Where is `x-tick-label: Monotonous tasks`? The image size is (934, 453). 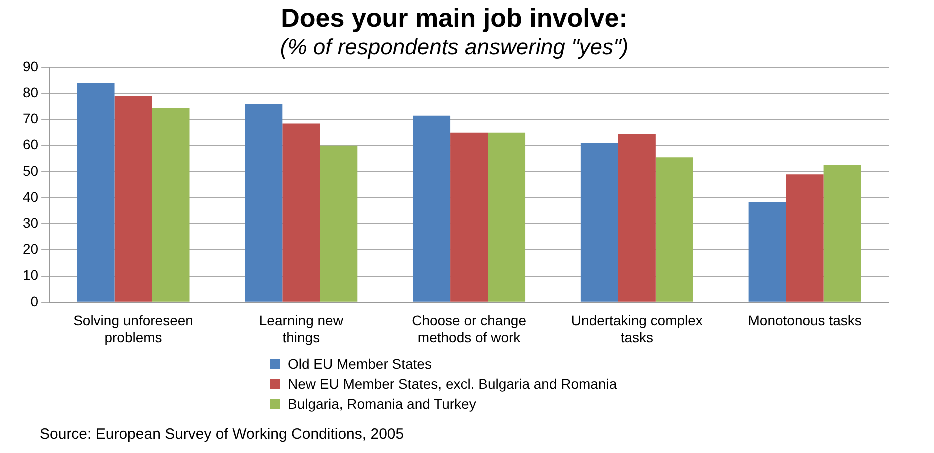 x-tick-label: Monotonous tasks is located at coordinates (805, 320).